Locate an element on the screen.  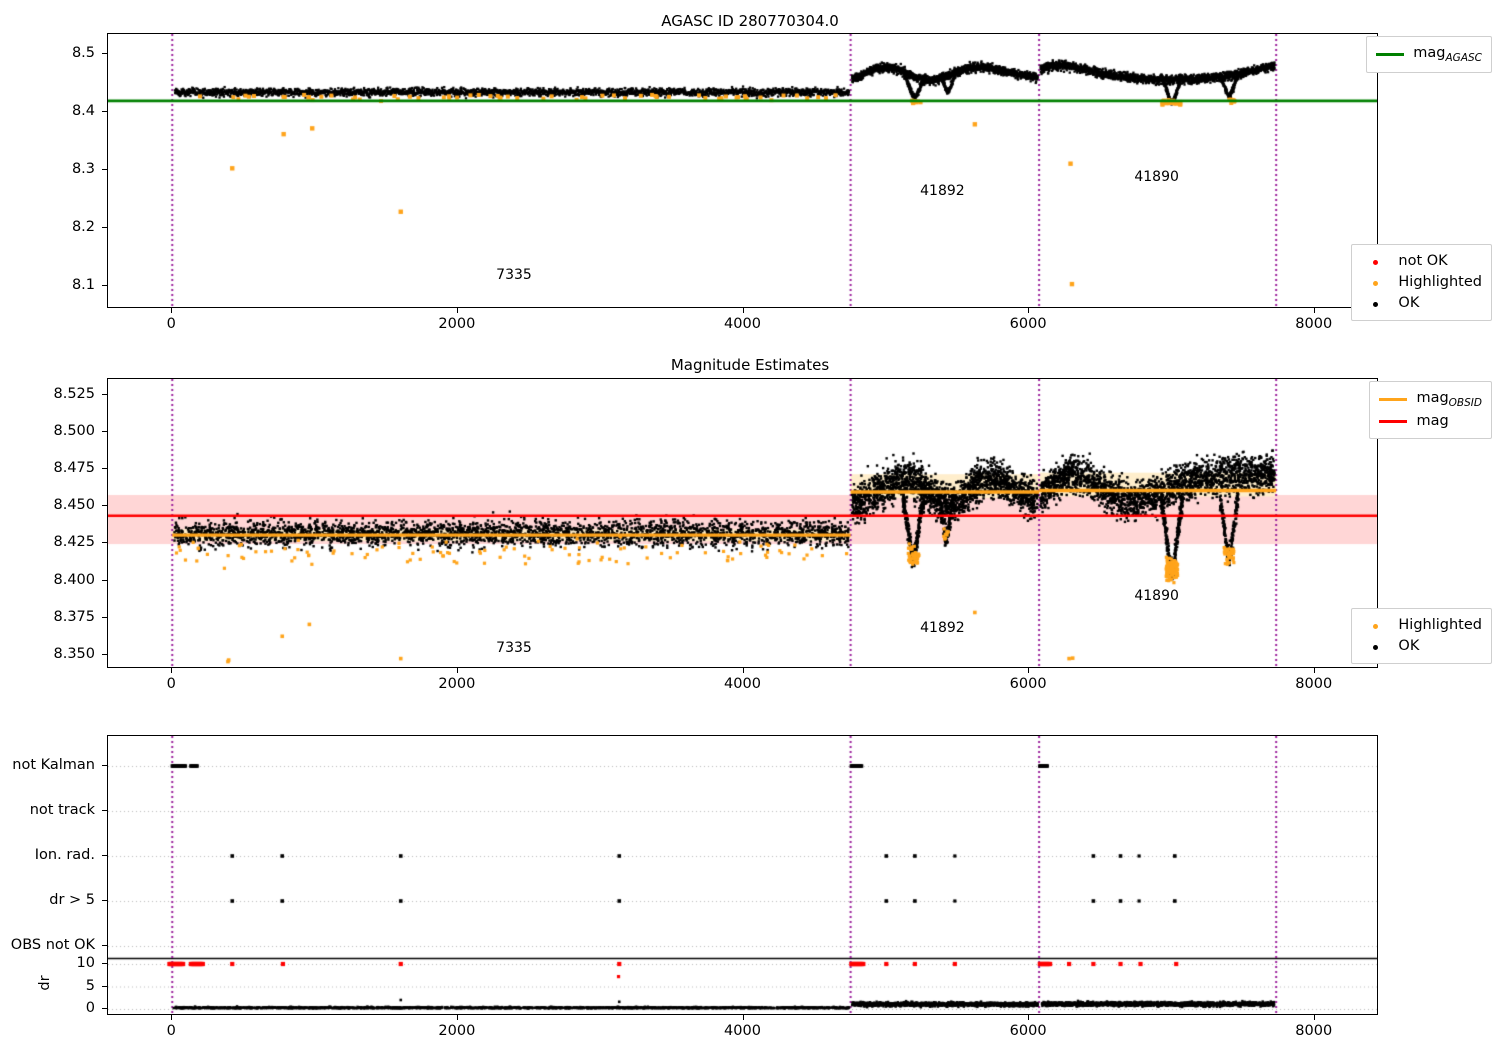
y-tick-label: 8.350 is located at coordinates (74, 653).